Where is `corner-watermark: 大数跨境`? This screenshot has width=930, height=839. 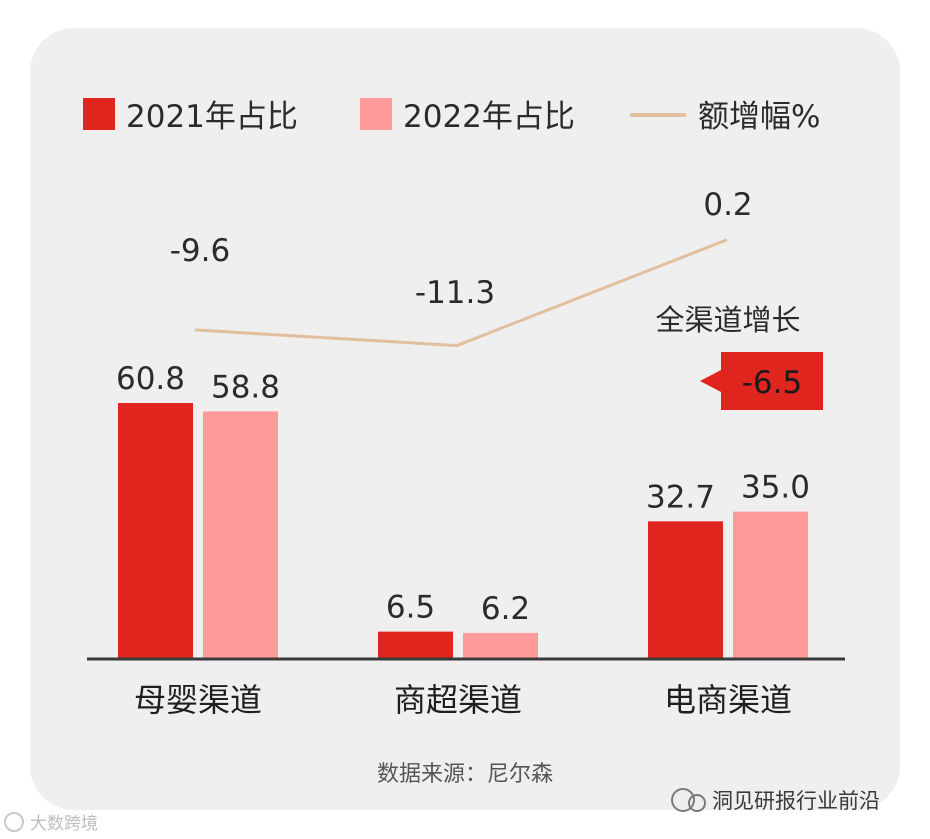 corner-watermark: 大数跨境 is located at coordinates (51, 823).